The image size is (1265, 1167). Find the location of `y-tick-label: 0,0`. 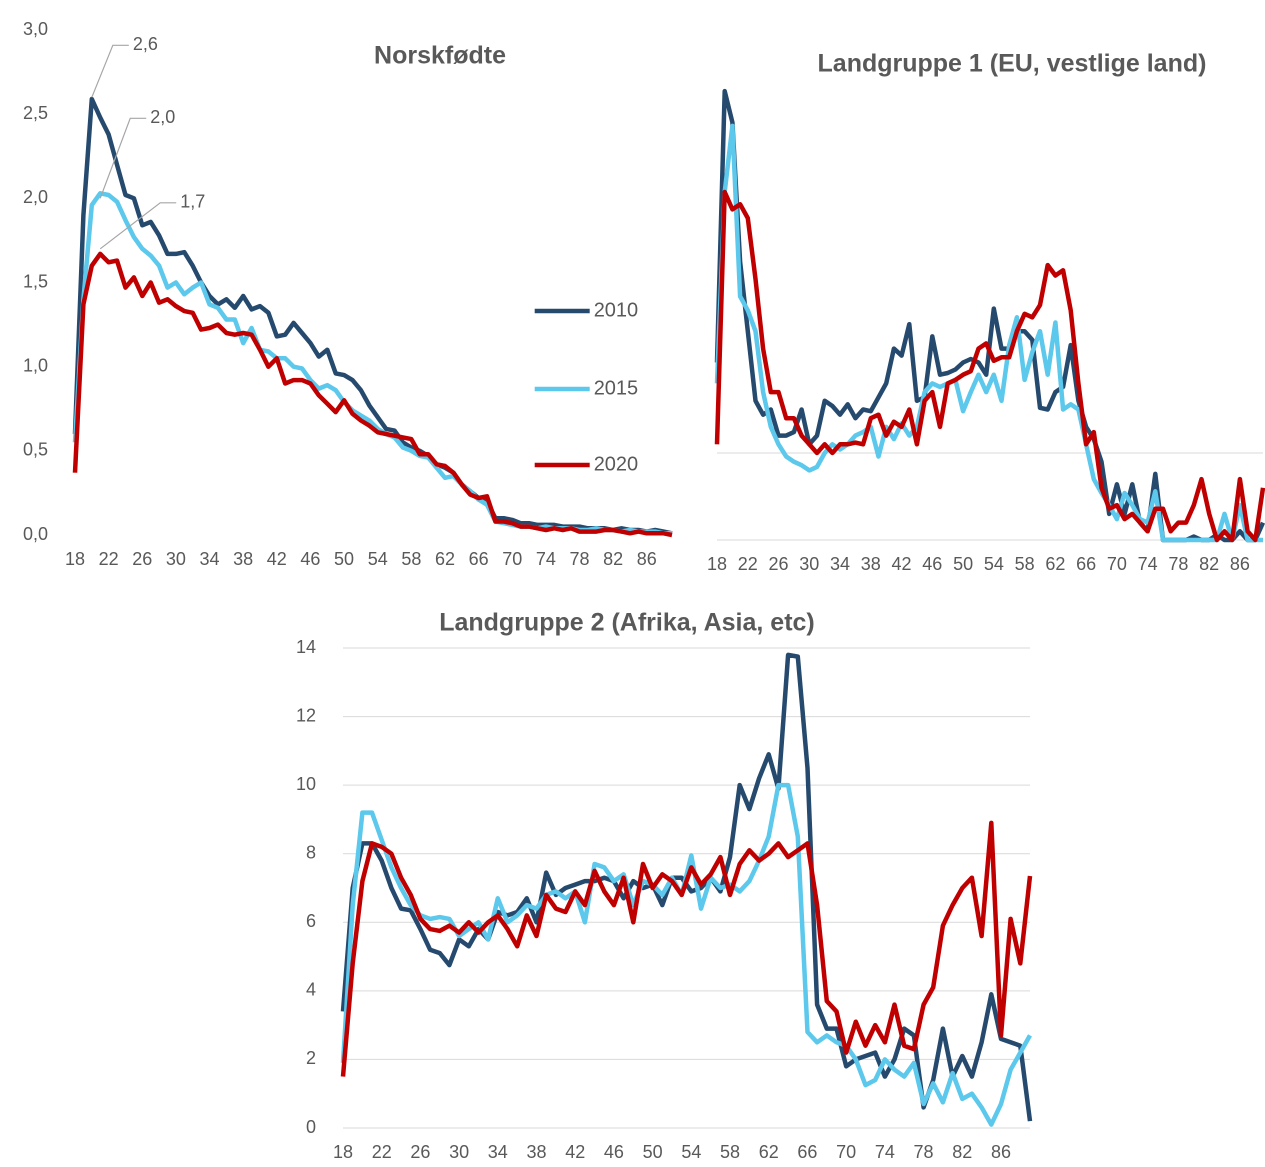

y-tick-label: 0,0 is located at coordinates (35, 534).